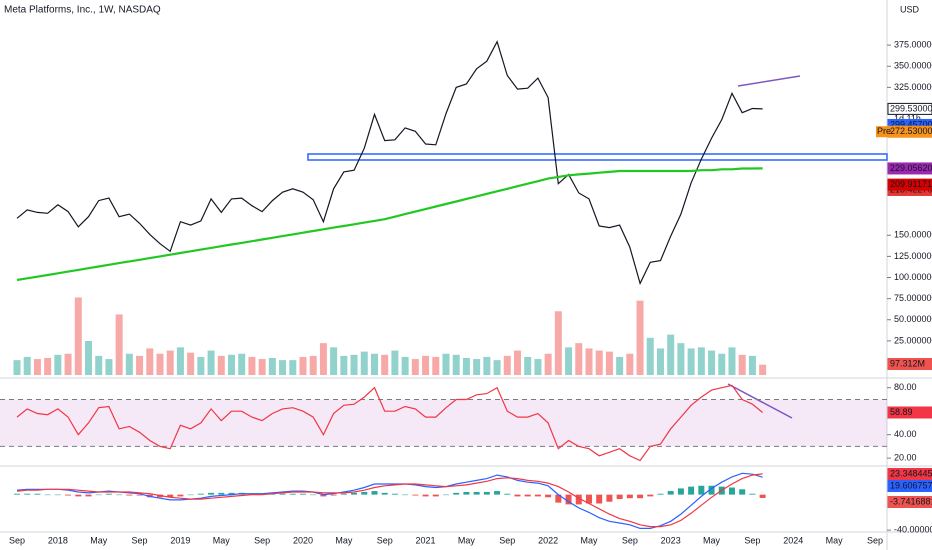  I want to click on rsi-band, so click(443, 423).